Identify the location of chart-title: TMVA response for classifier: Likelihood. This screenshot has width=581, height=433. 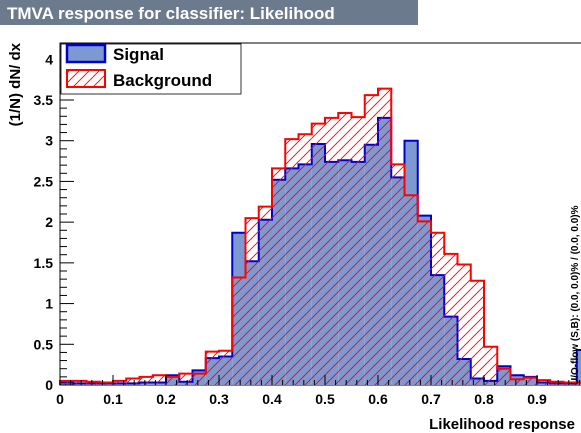
(171, 13).